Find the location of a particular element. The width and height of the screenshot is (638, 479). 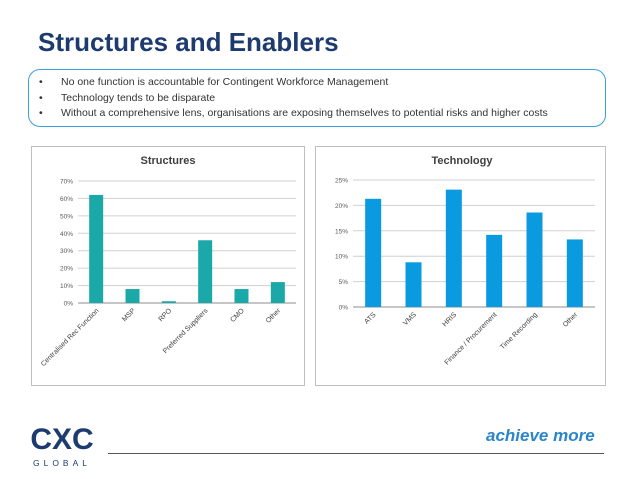

x-tick-label: Time Recording is located at coordinates (519, 331).